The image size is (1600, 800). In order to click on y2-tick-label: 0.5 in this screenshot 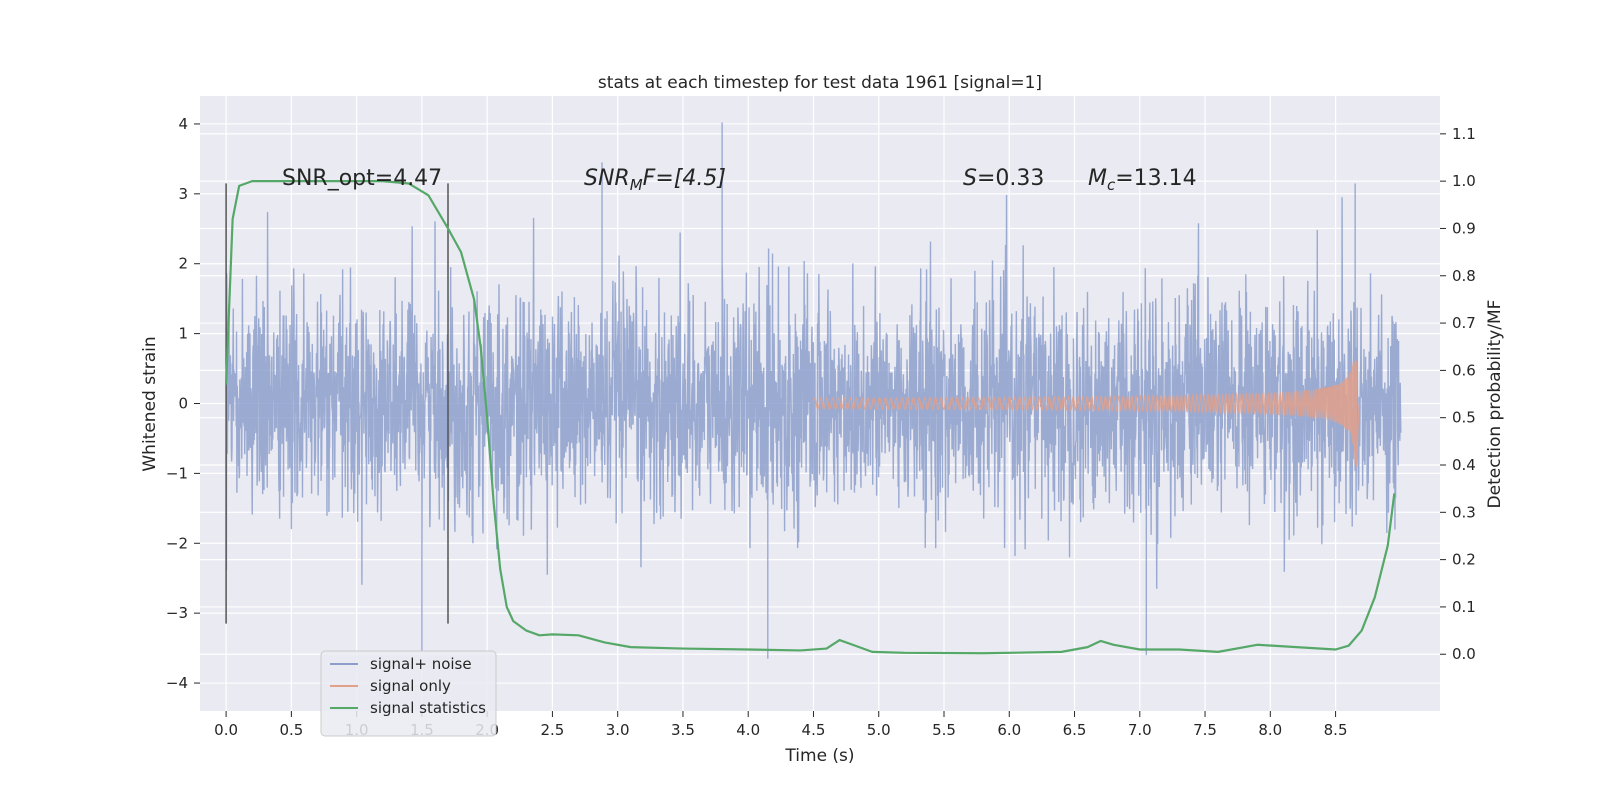, I will do `click(1464, 418)`.